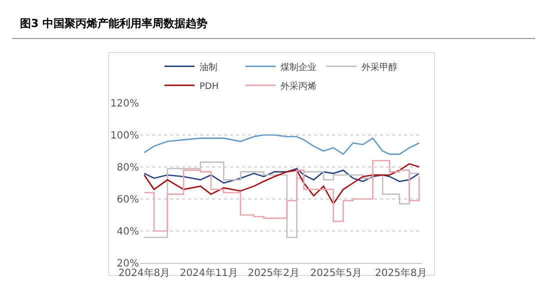 The height and width of the screenshot is (285, 547). What do you see at coordinates (114, 23) in the screenshot?
I see `chart-title: 图3 中国聚丙烯产能利用率周数据趋势` at bounding box center [114, 23].